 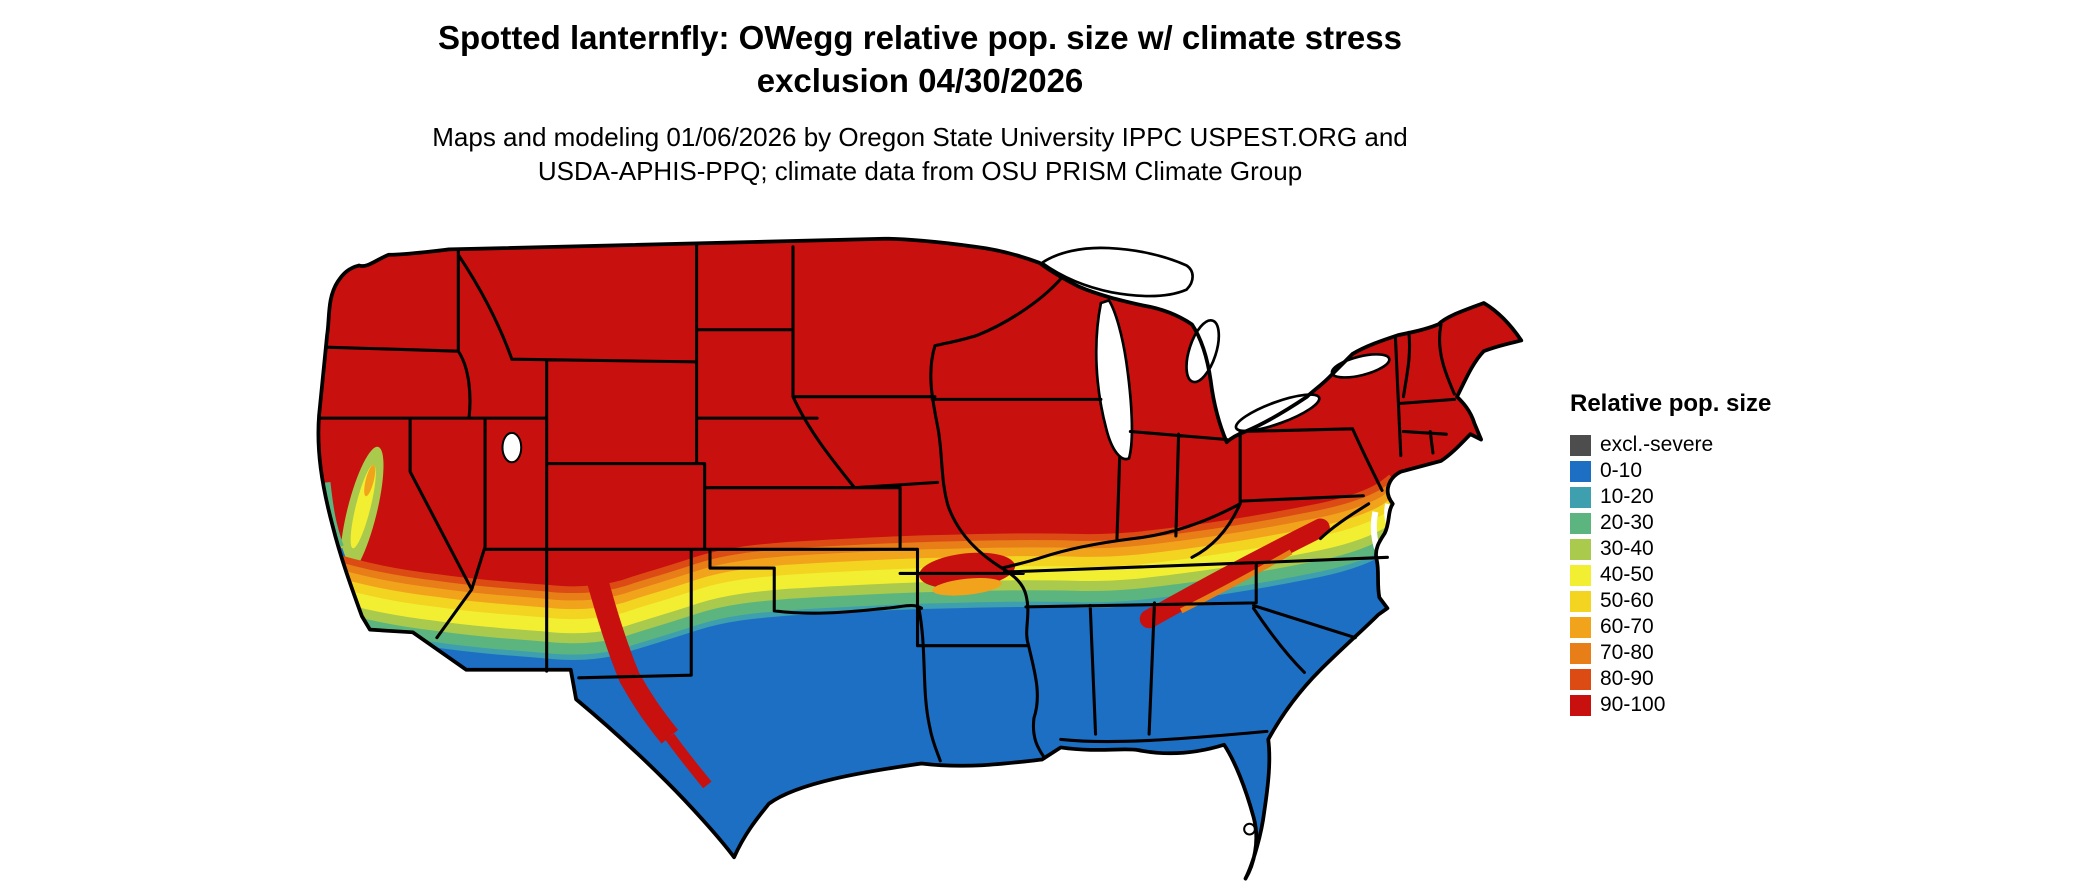 What do you see at coordinates (688, 761) in the screenshot?
I see `raster-rio-grande-red` at bounding box center [688, 761].